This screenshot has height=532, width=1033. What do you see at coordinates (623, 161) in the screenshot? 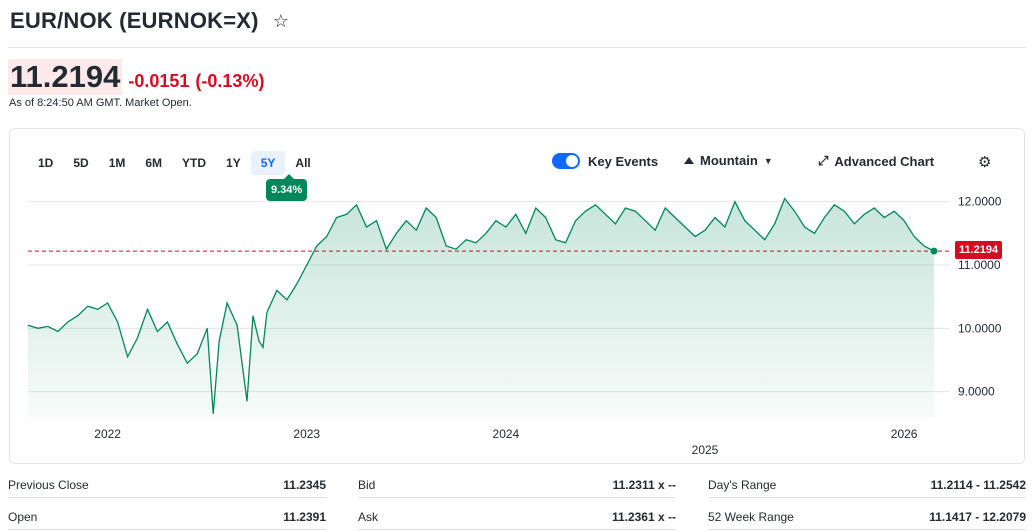
I see `key-events-label: Key Events` at bounding box center [623, 161].